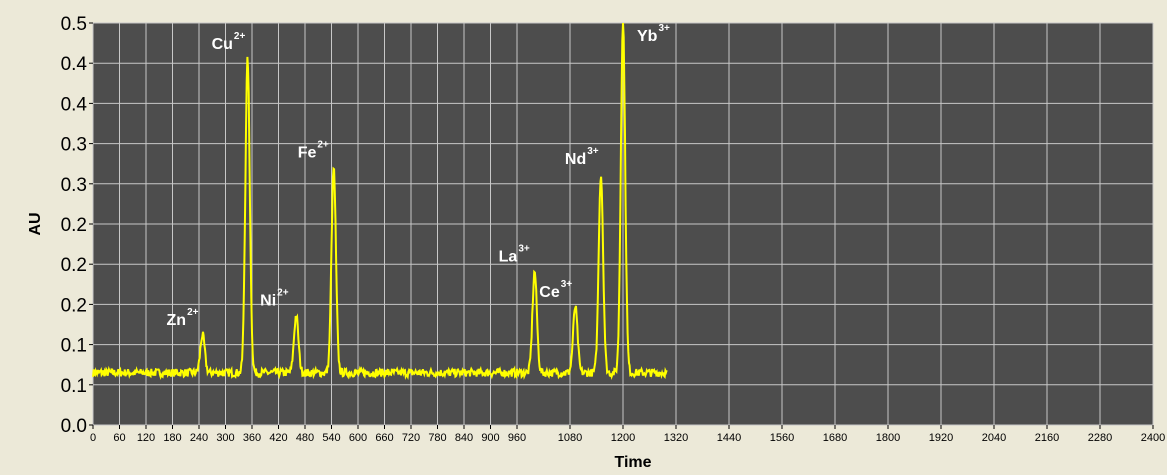 The image size is (1167, 475). Describe the element at coordinates (1047, 438) in the screenshot. I see `x-tick-label: 2160` at that location.